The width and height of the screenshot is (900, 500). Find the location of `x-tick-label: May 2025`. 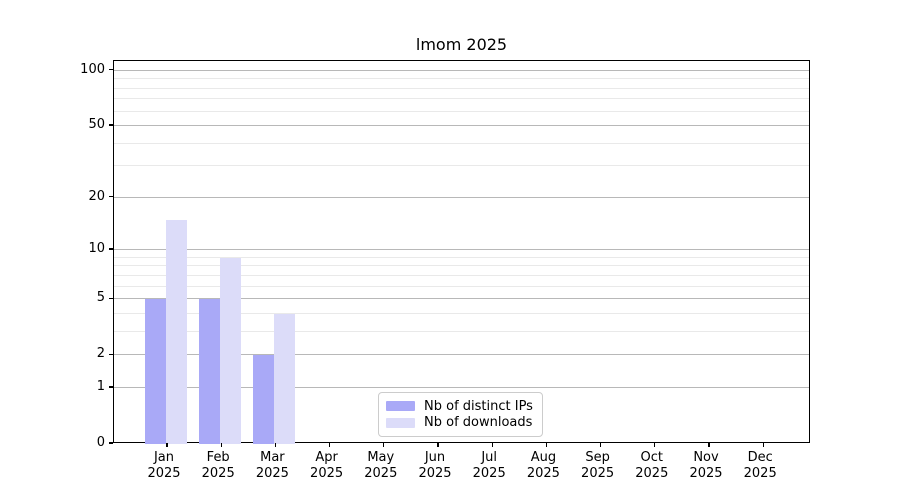

x-tick-label: May 2025 is located at coordinates (381, 465).